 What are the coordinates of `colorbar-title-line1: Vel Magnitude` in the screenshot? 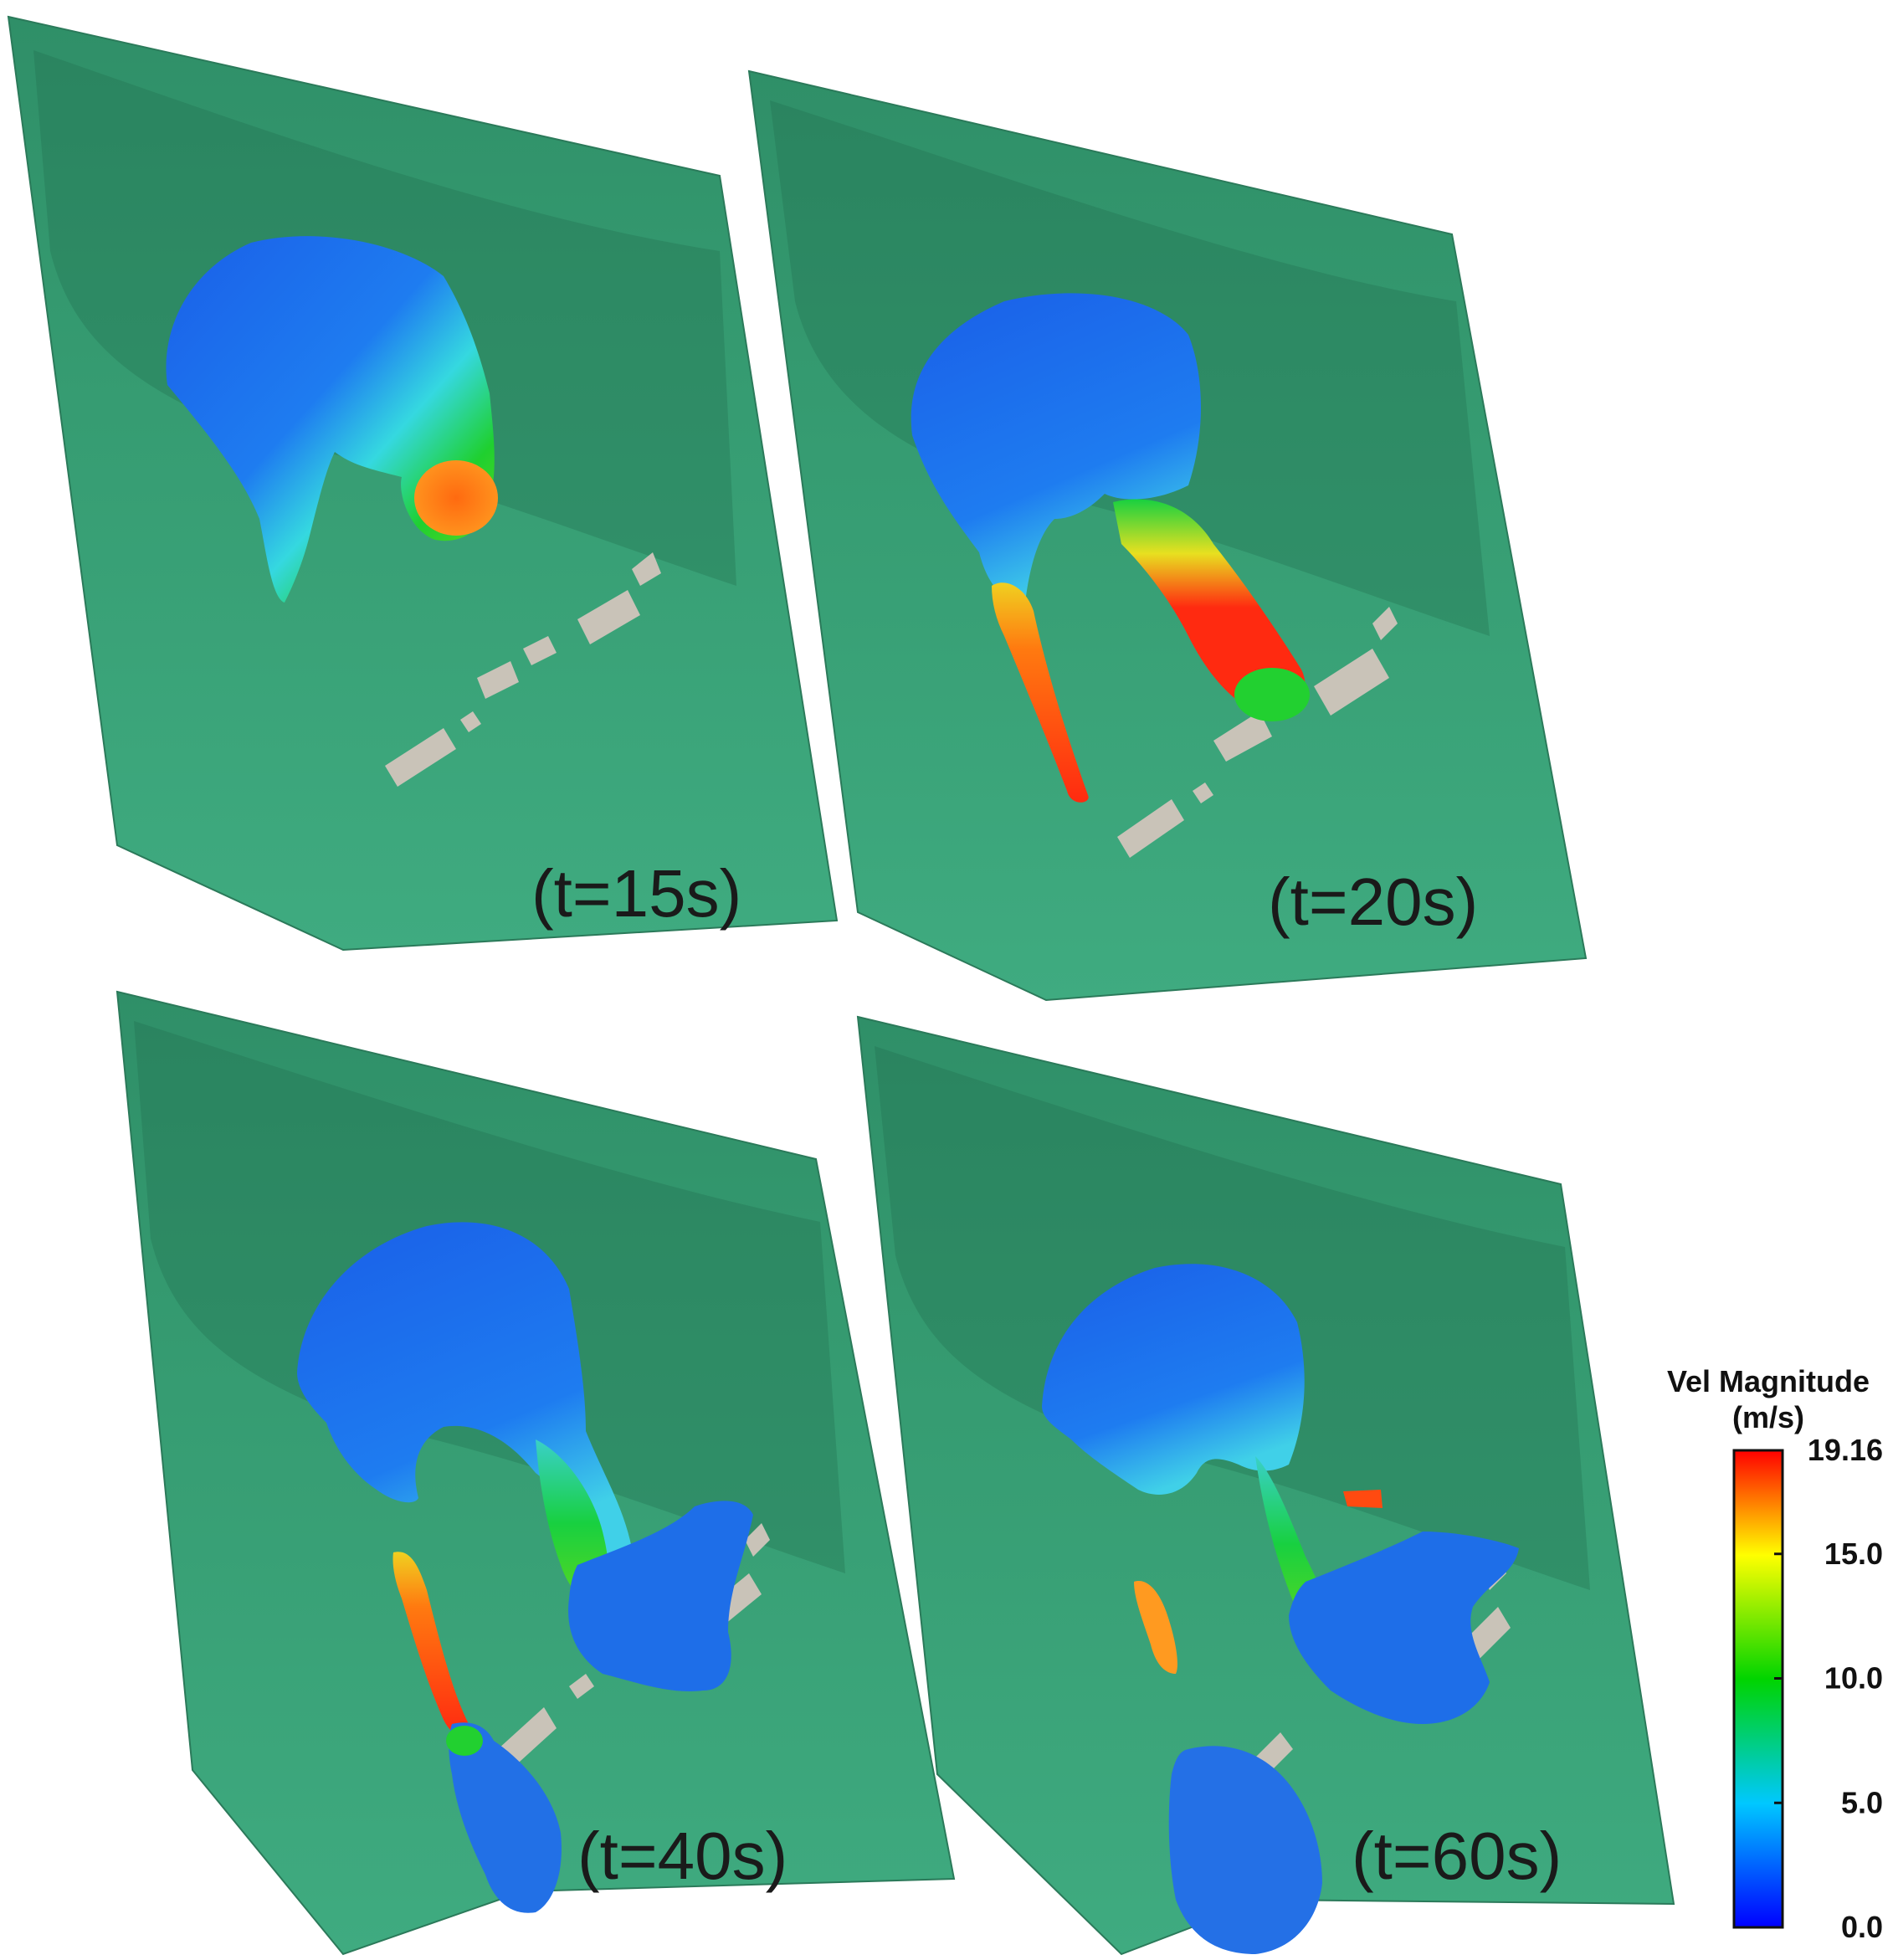 It's located at (1768, 1381).